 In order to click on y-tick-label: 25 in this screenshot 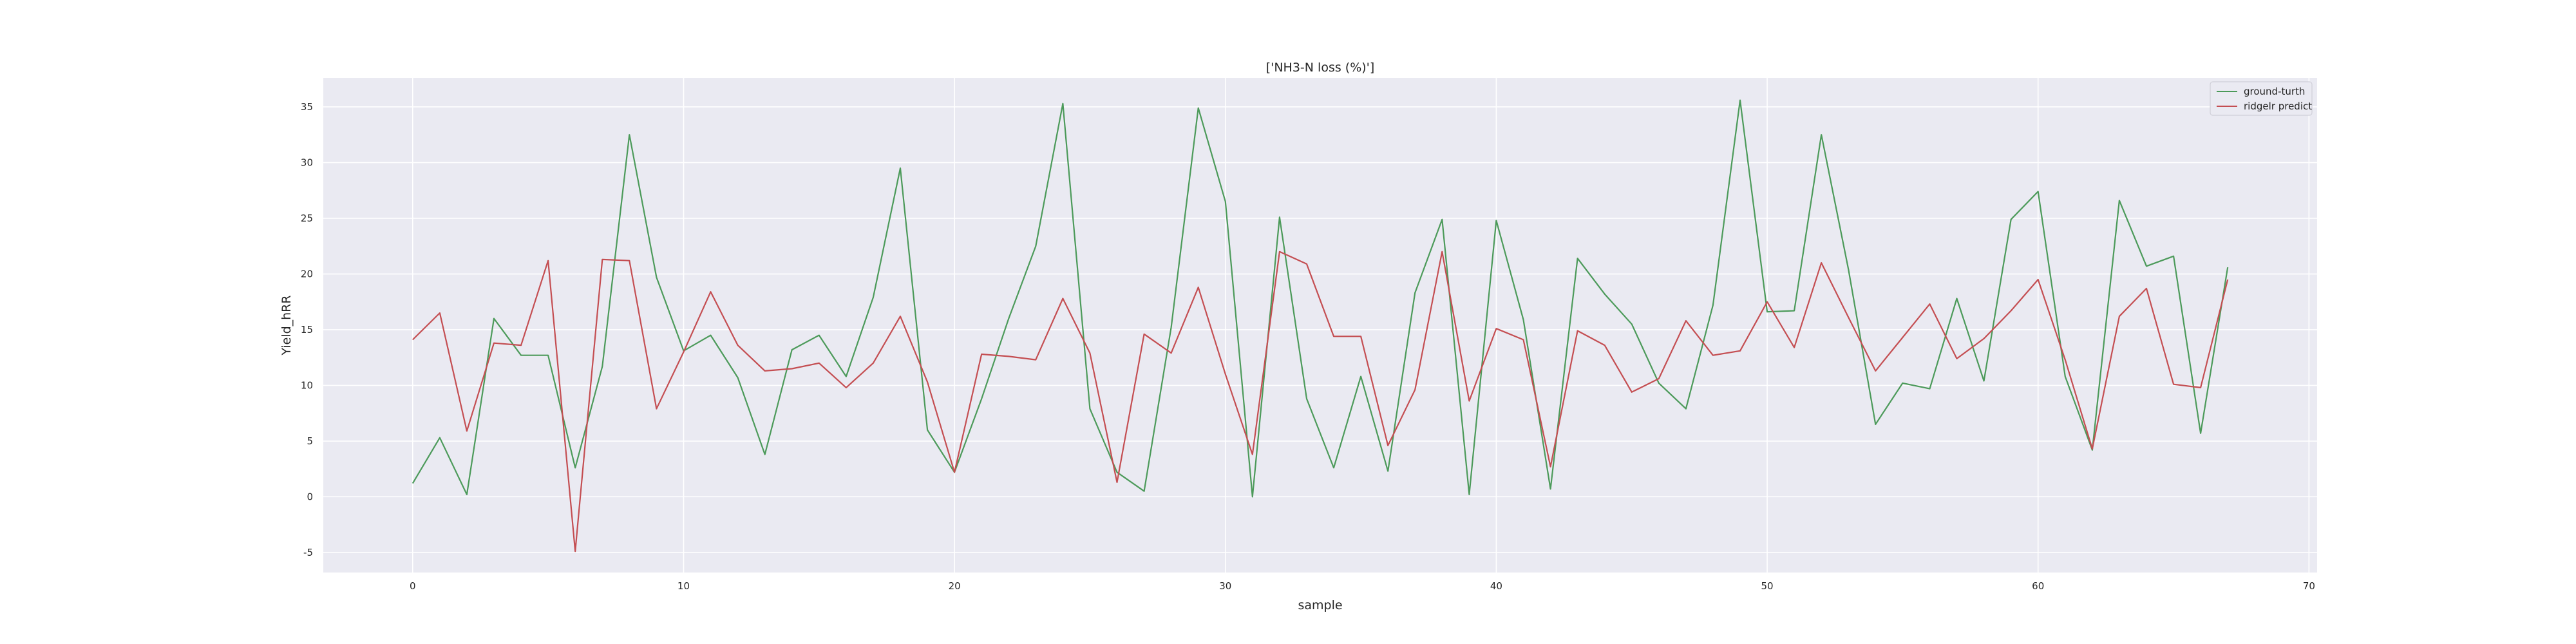, I will do `click(307, 218)`.